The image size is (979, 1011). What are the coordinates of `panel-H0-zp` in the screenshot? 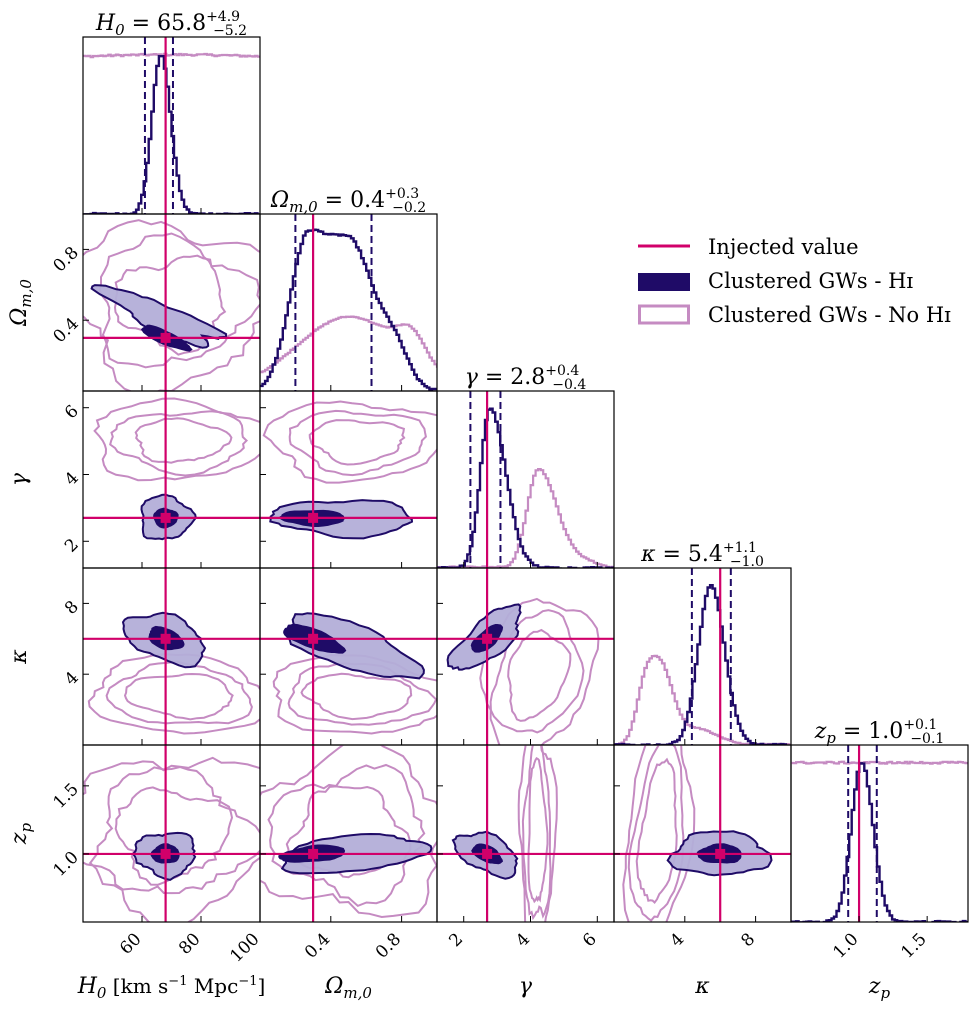 It's located at (171, 833).